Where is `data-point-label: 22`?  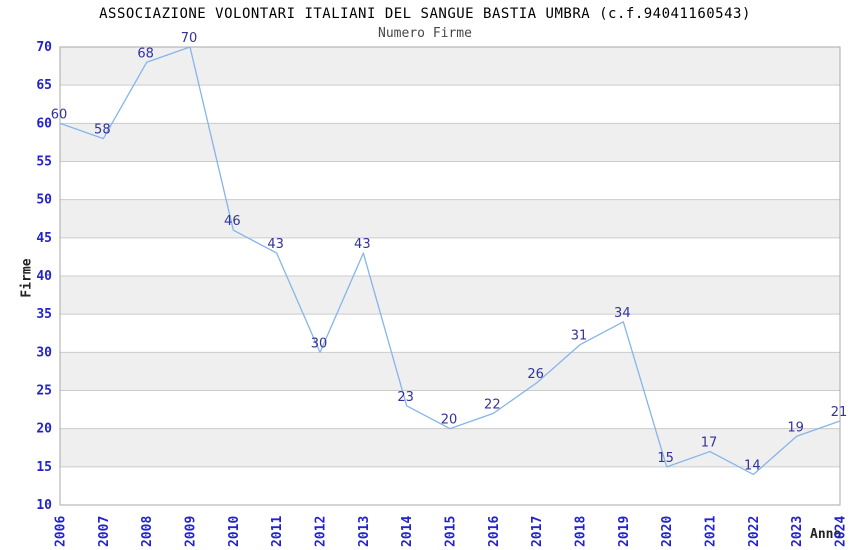
data-point-label: 22 is located at coordinates (492, 404).